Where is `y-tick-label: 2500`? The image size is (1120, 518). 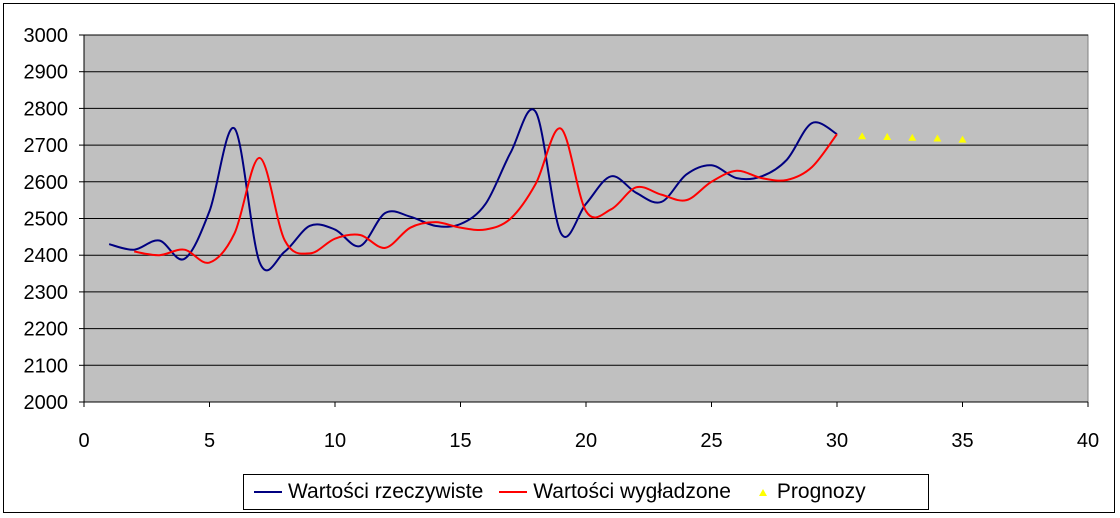 y-tick-label: 2500 is located at coordinates (46, 220).